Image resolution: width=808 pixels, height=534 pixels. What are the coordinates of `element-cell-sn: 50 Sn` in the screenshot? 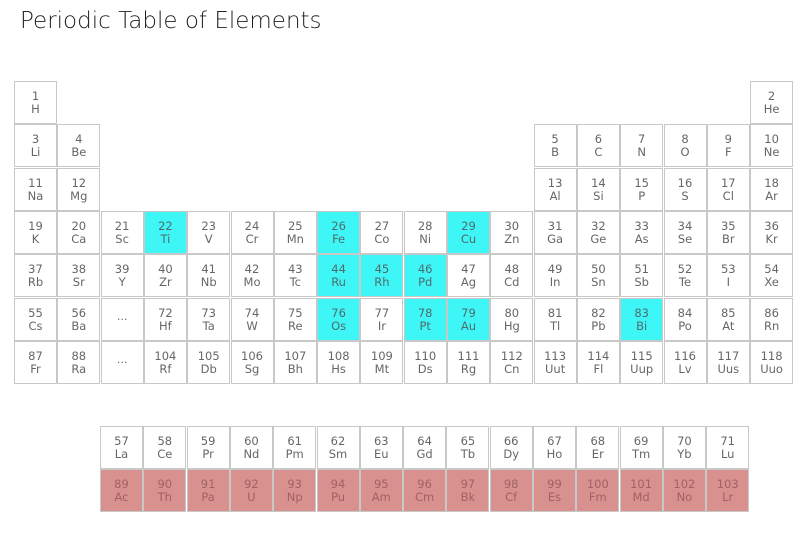 It's located at (598, 276).